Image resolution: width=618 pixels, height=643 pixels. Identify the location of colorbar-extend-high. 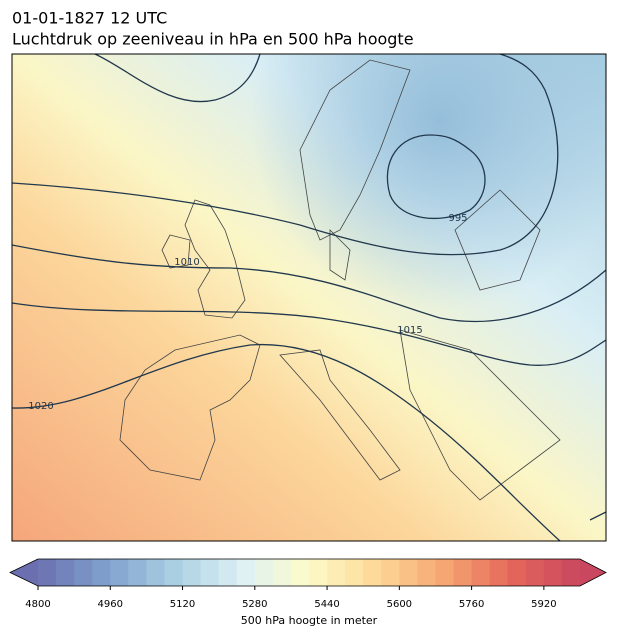
(593, 572).